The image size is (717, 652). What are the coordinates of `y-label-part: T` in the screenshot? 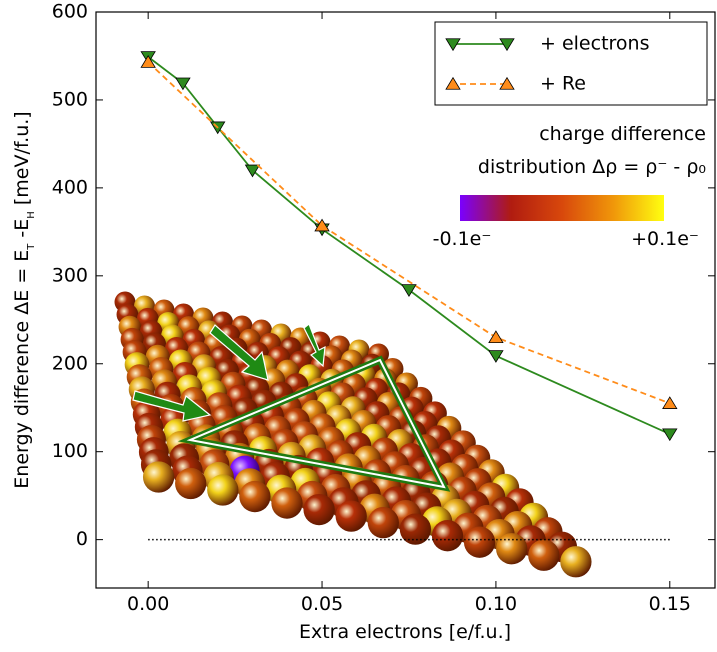 It's located at (31, 247).